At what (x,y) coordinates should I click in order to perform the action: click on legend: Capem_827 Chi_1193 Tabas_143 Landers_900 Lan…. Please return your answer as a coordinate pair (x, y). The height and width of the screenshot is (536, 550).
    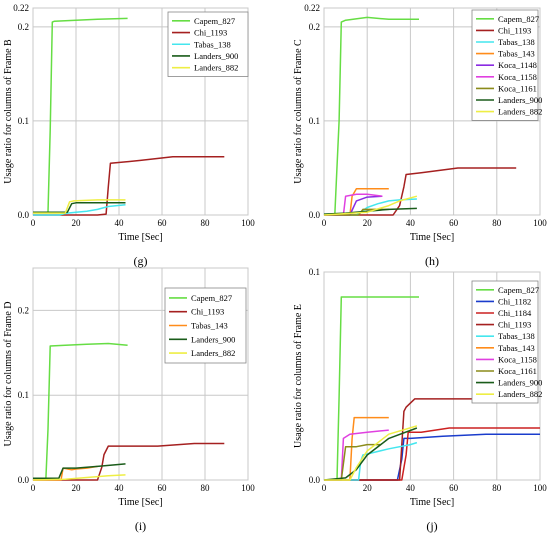
    Looking at the image, I should click on (205, 325).